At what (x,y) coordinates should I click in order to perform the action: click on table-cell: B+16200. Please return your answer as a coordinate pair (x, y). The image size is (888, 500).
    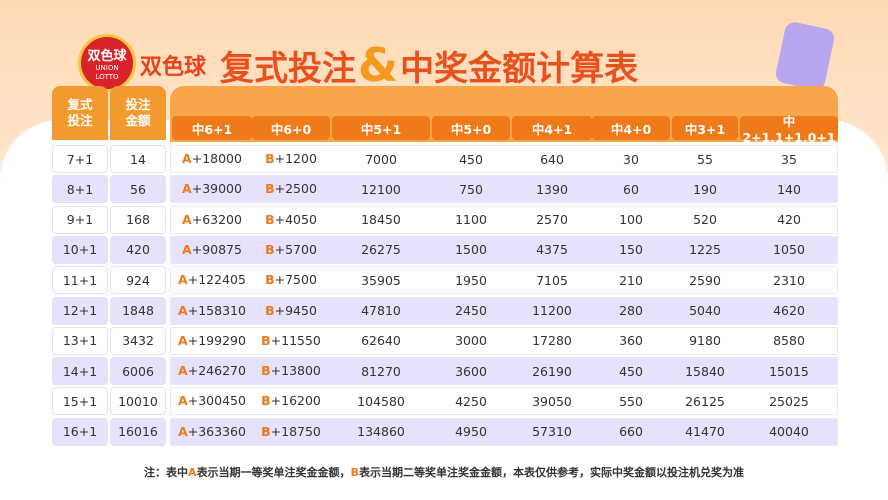
    Looking at the image, I should click on (291, 401).